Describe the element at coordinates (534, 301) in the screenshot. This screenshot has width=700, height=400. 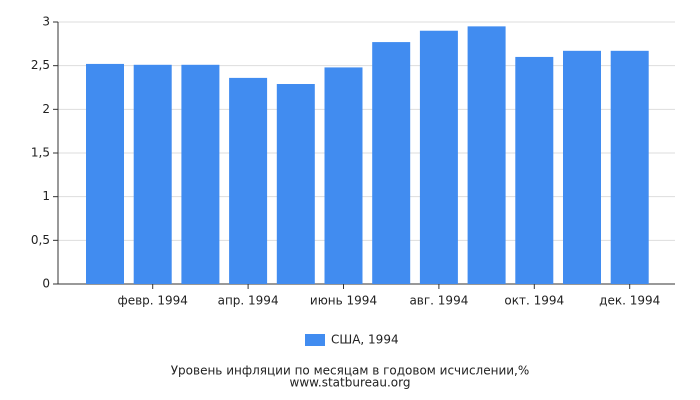
I see `x-tick-label: окт. 1994` at that location.